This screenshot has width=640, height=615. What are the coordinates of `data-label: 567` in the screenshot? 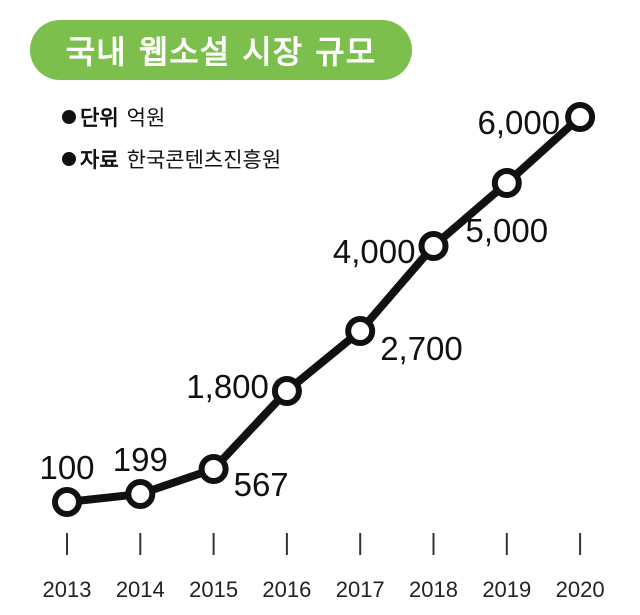 It's located at (261, 484).